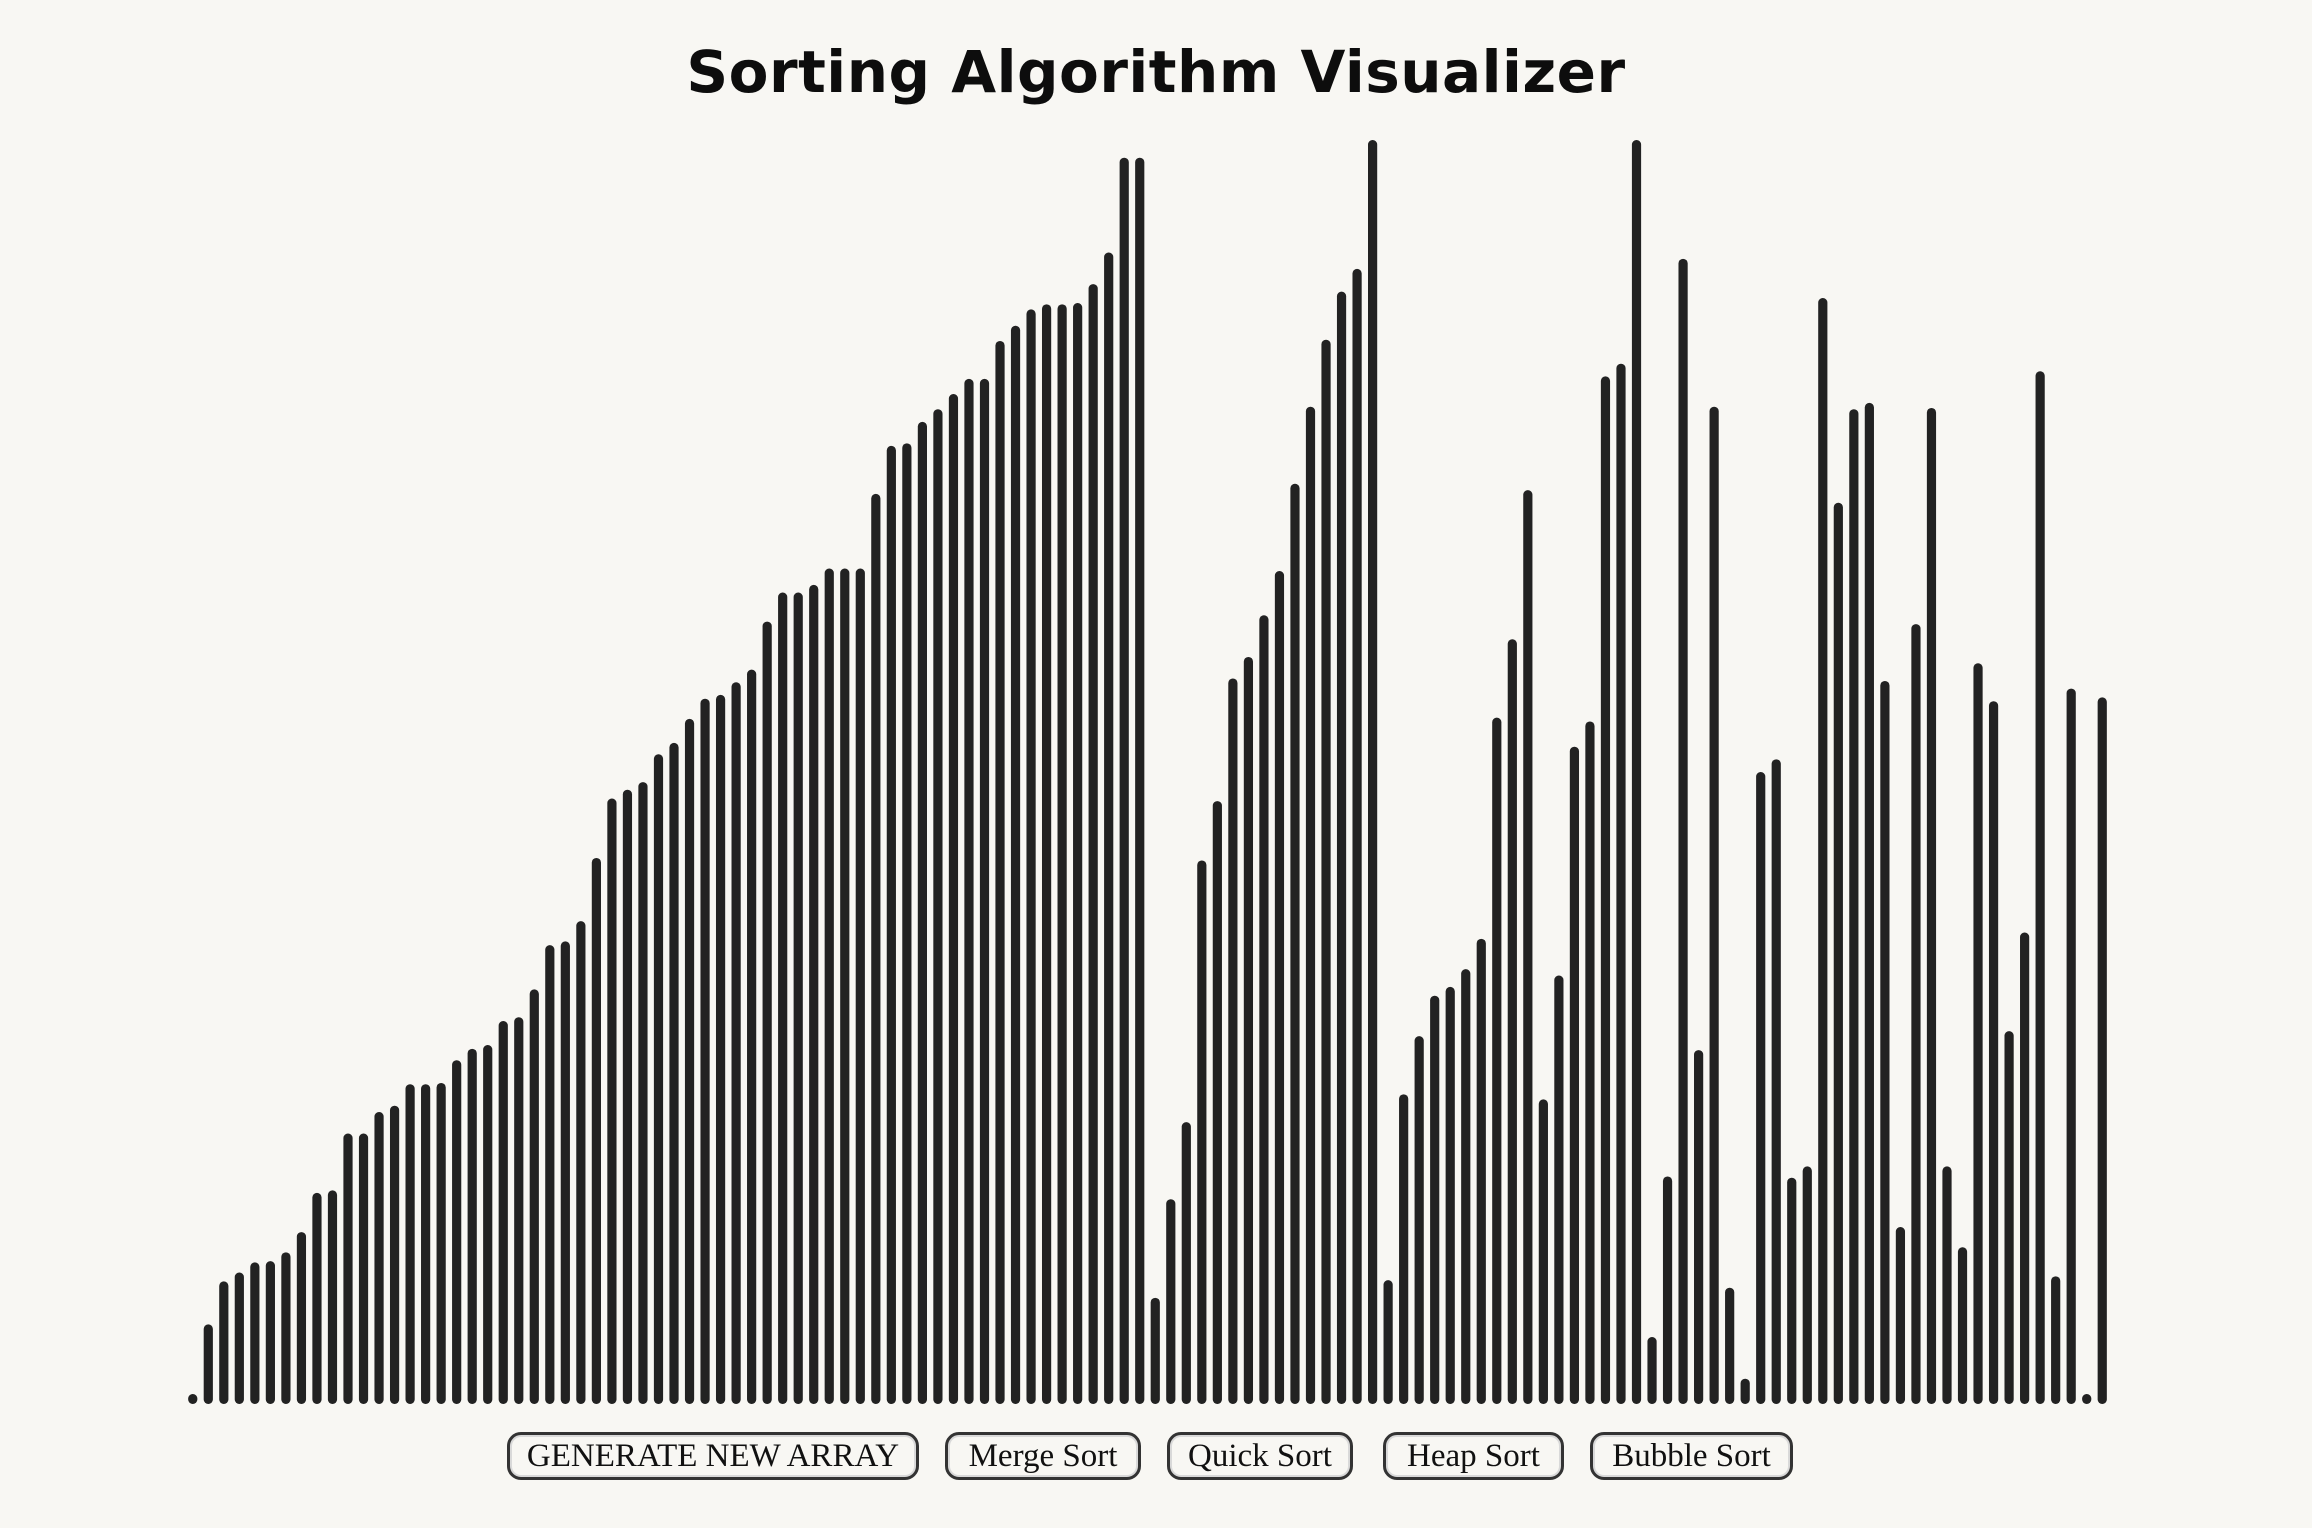 This screenshot has width=2312, height=1528. I want to click on bubble-sort-button: Bubble Sort, so click(1691, 1456).